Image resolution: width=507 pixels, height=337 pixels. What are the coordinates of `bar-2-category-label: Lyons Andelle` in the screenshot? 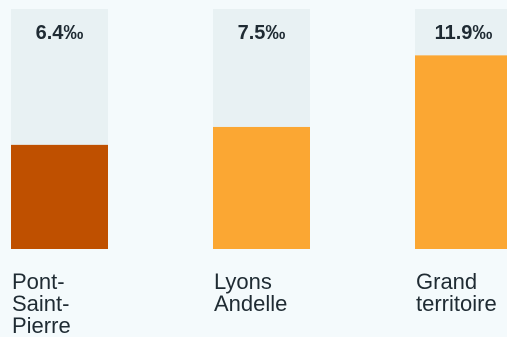 It's located at (250, 292).